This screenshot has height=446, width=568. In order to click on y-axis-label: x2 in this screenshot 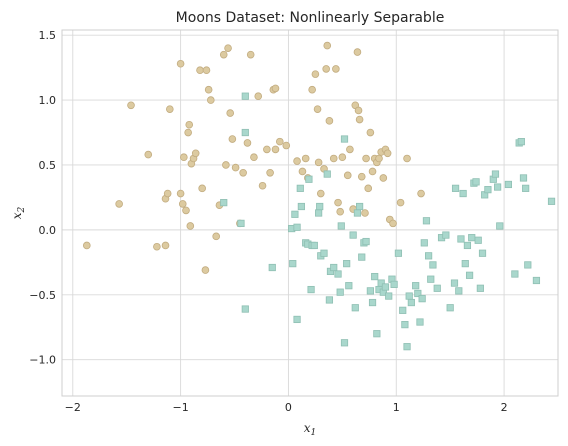, I will do `click(18, 212)`.